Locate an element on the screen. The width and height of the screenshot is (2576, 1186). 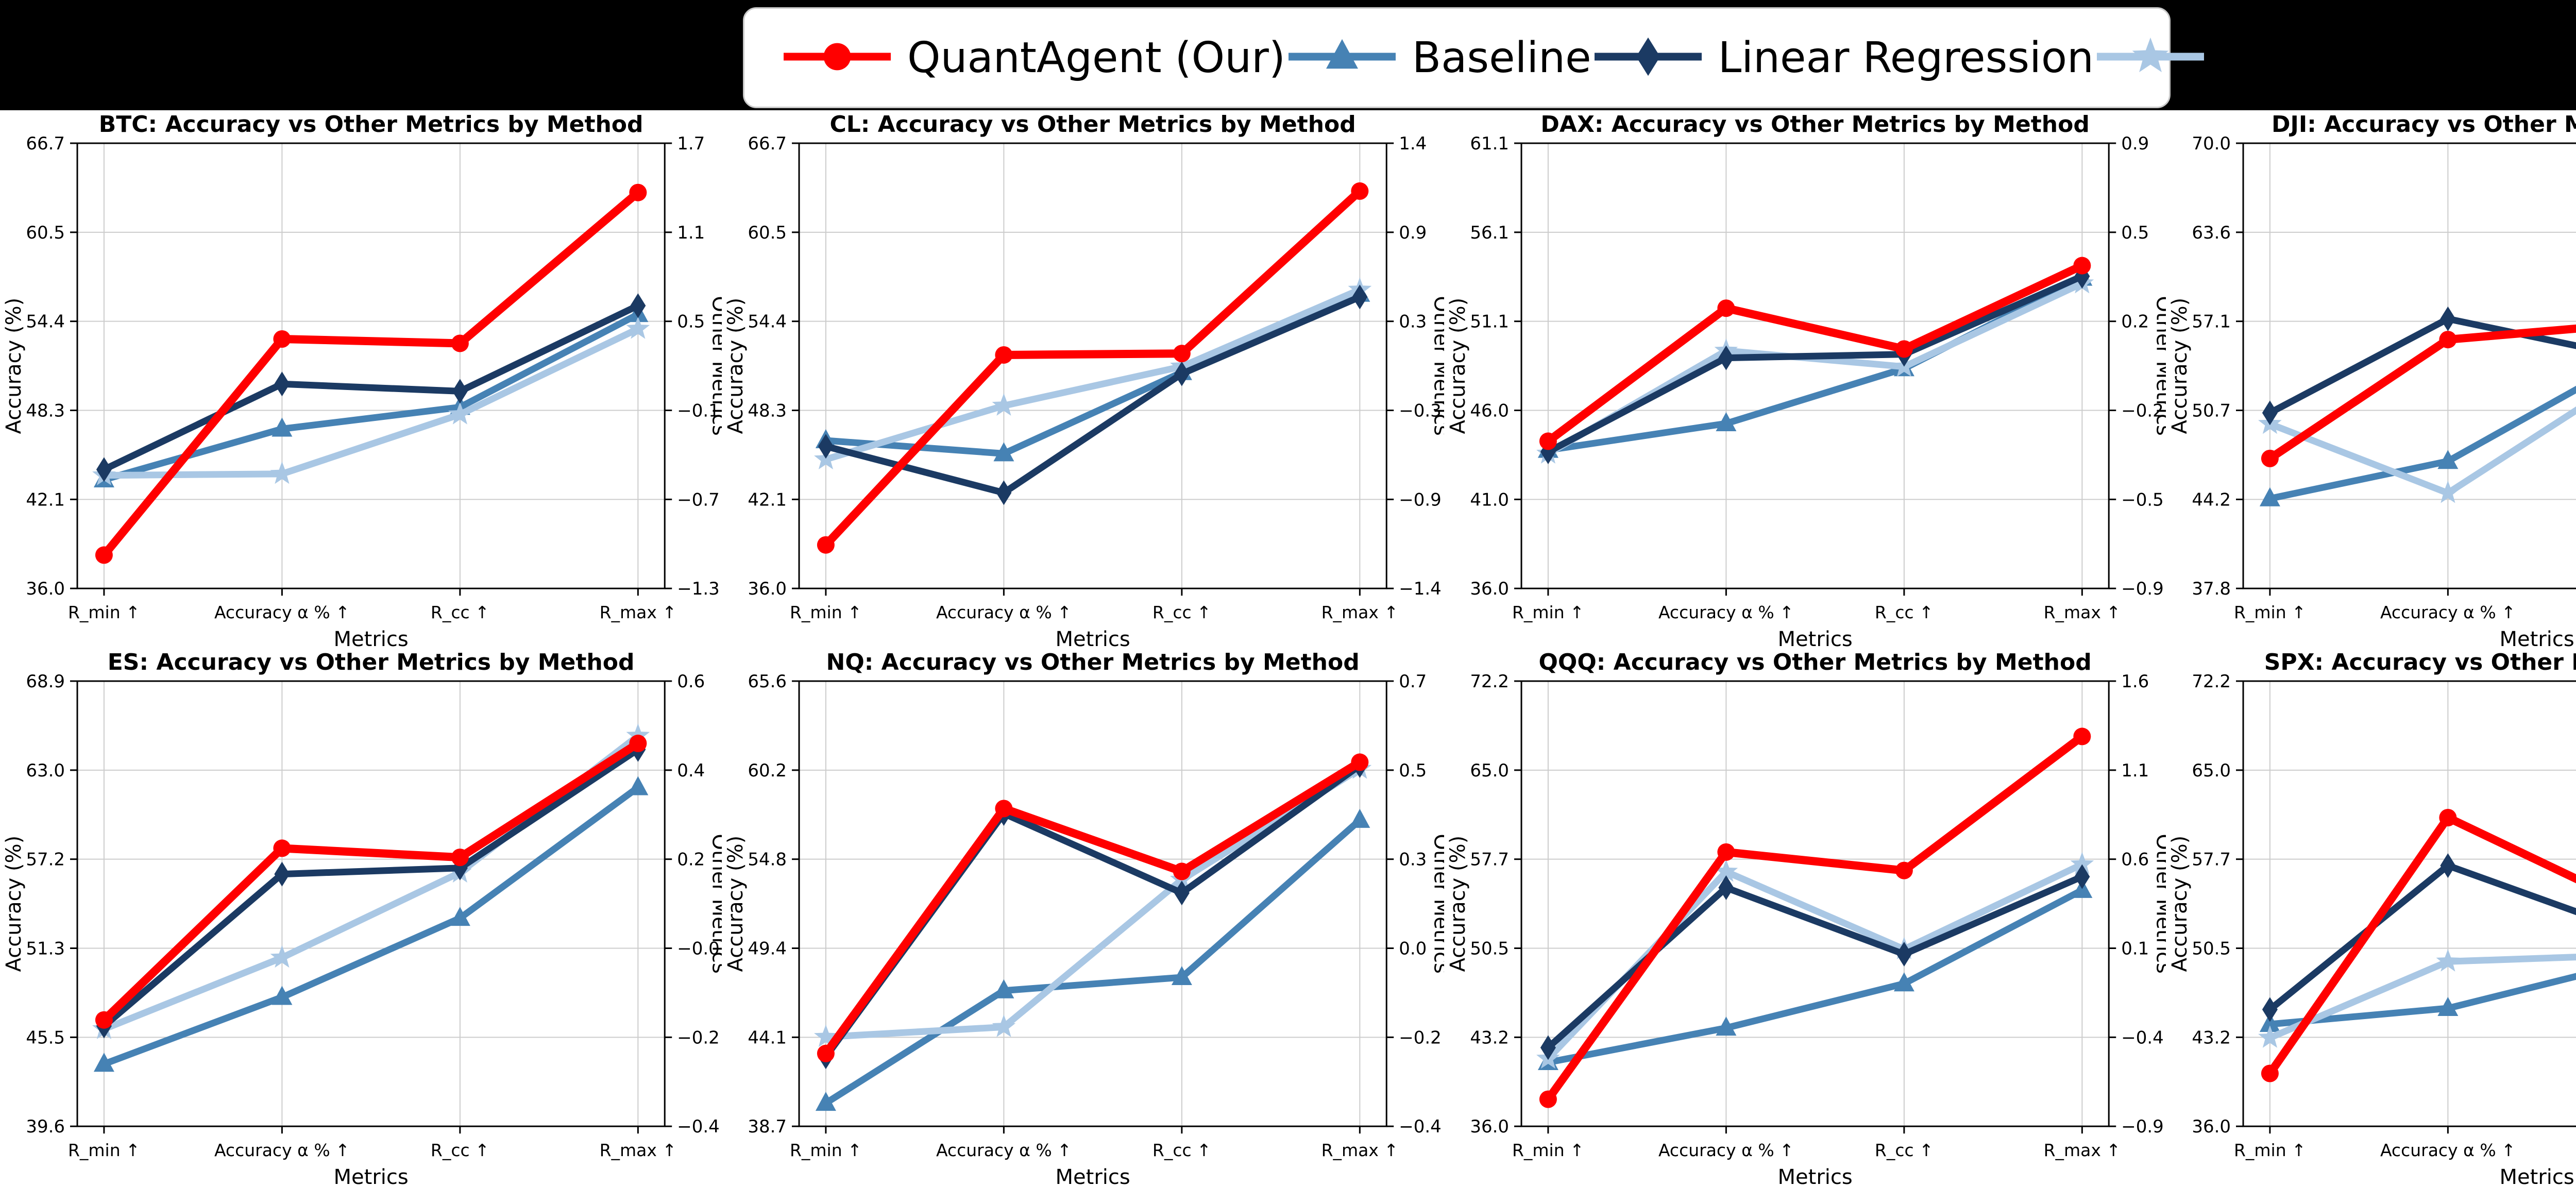
marker-triangle-spx-p1 is located at coordinates (2448, 1006).